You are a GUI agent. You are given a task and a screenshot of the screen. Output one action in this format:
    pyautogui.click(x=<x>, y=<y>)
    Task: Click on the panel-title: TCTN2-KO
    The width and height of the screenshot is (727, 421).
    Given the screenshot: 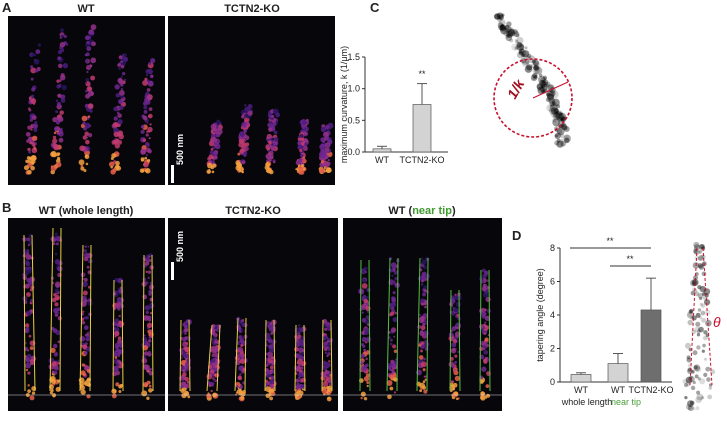 What is the action you would take?
    pyautogui.click(x=253, y=211)
    